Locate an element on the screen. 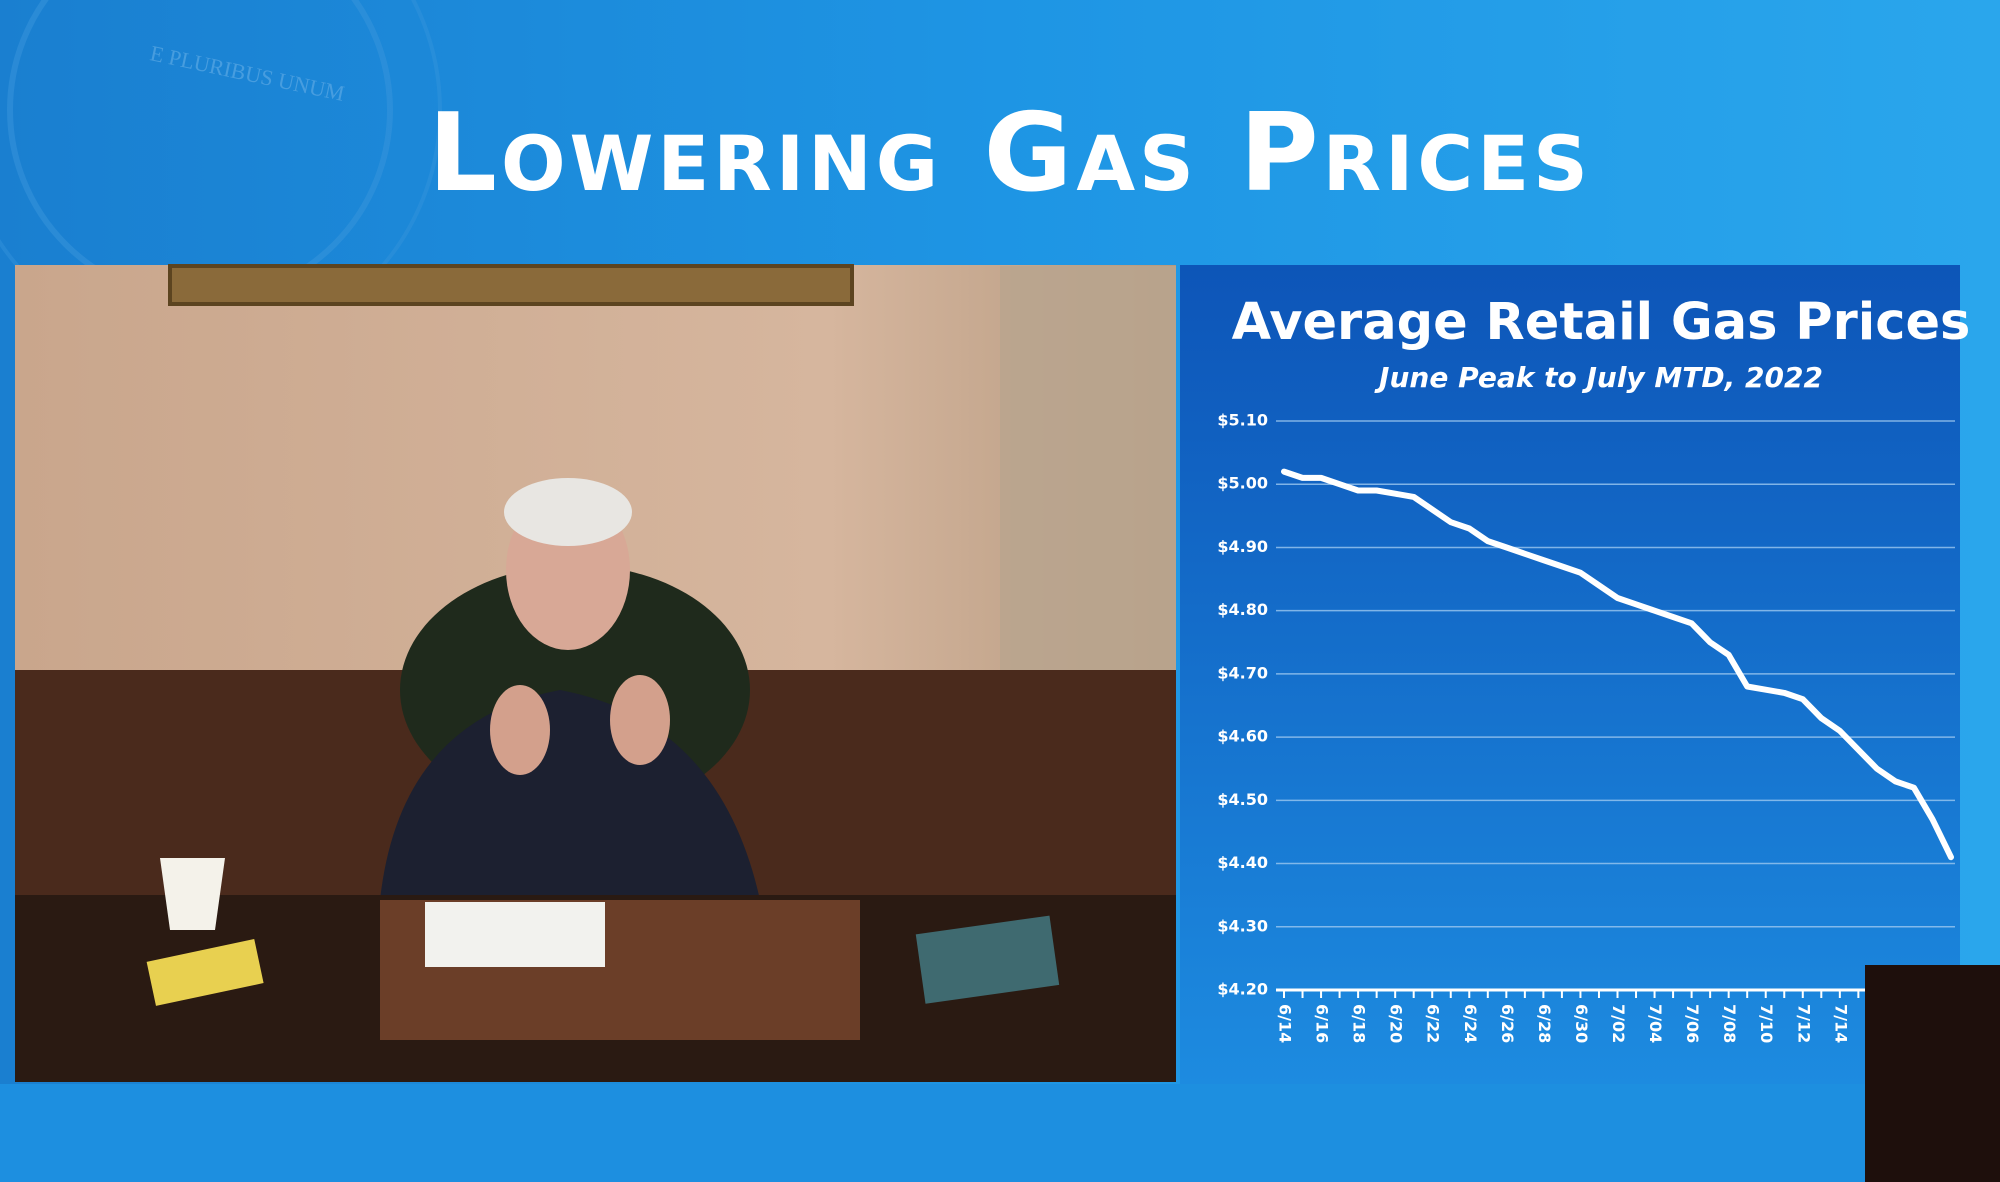 This screenshot has height=1182, width=2000. banner-title: Lowering Gas Prices is located at coordinates (1010, 153).